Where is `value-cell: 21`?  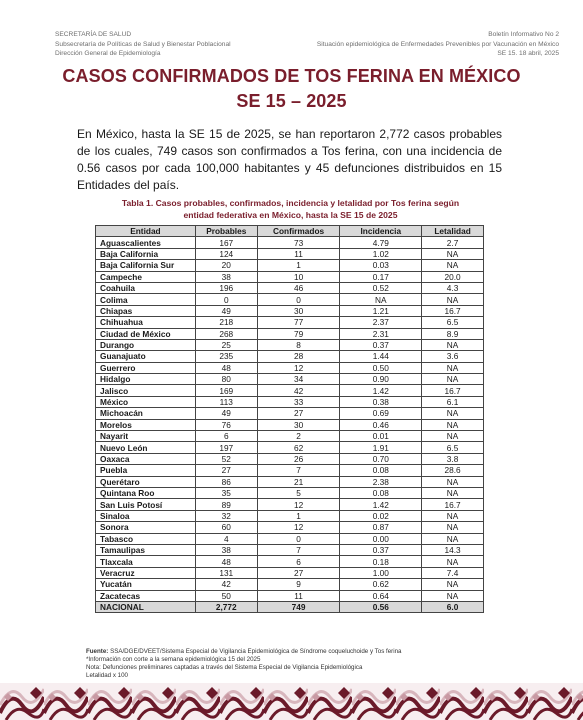
value-cell: 21 is located at coordinates (298, 482).